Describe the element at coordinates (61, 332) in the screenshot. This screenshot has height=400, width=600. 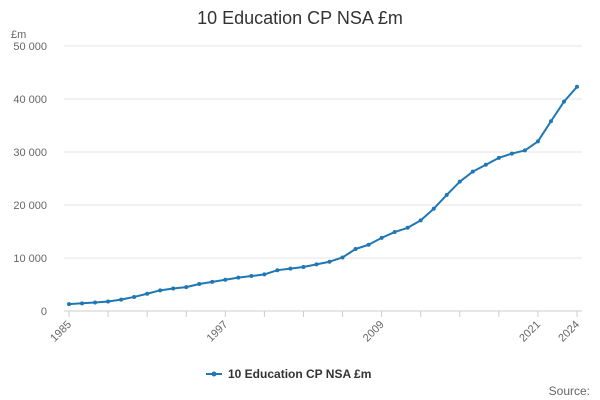
I see `x-tick-label: 1985` at that location.